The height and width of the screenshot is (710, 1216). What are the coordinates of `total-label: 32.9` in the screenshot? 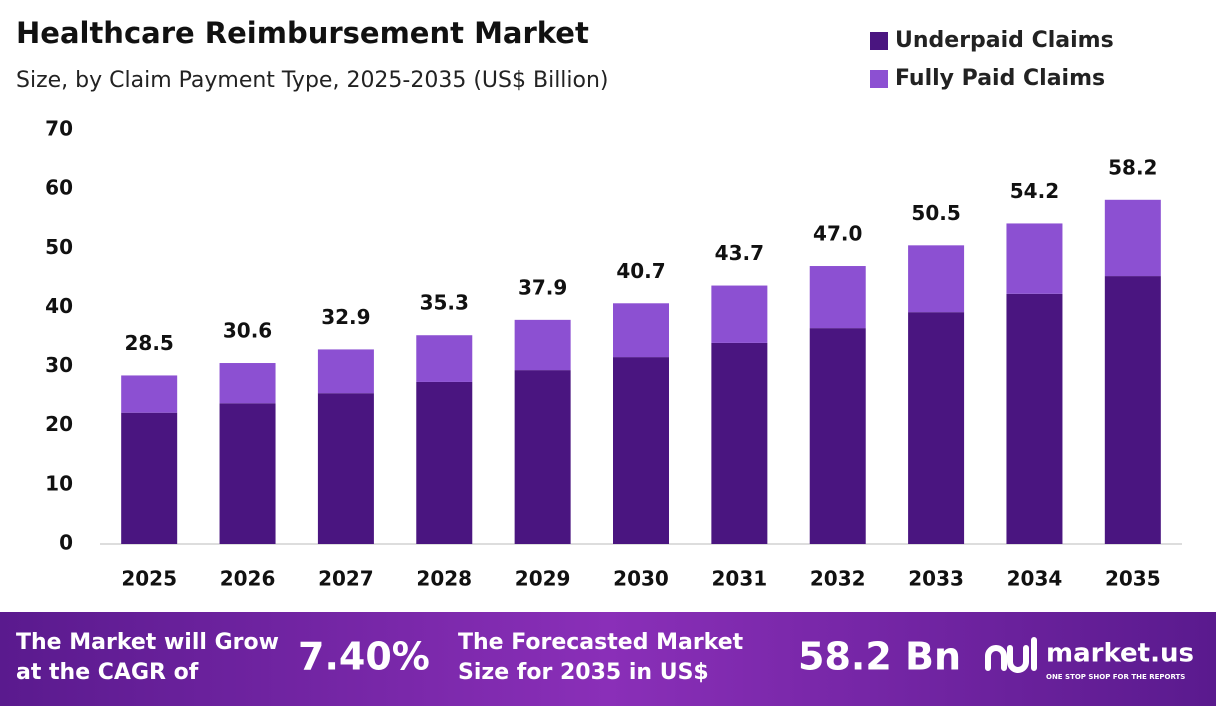 It's located at (345, 317).